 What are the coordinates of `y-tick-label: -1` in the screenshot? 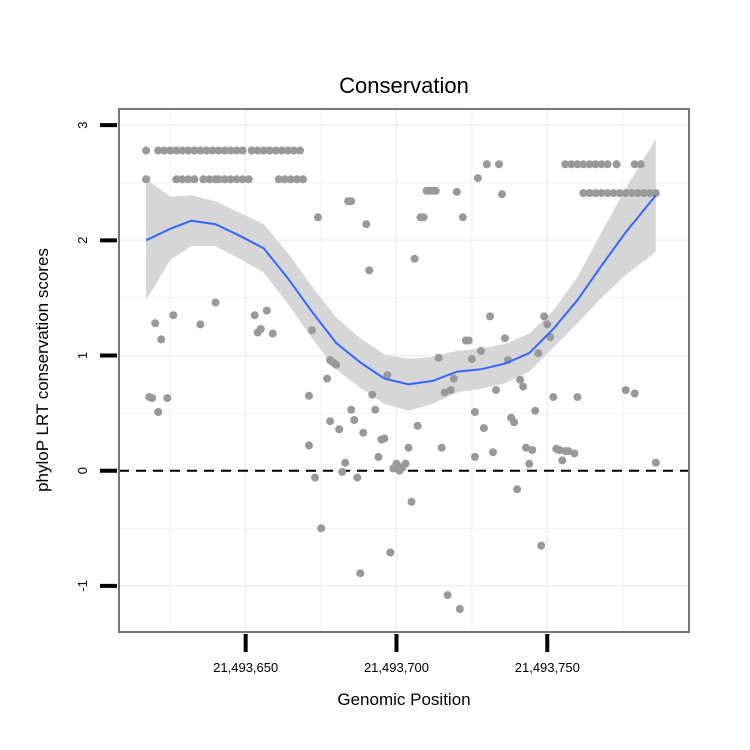 It's located at (82, 586).